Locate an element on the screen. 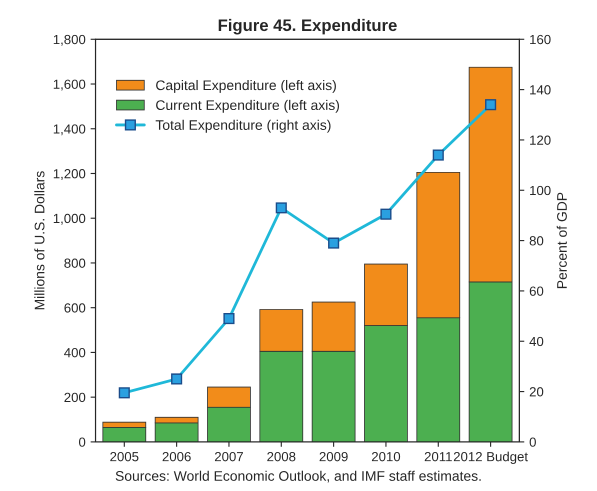 Image resolution: width=597 pixels, height=491 pixels. x-tick-label: 2005 is located at coordinates (124, 457).